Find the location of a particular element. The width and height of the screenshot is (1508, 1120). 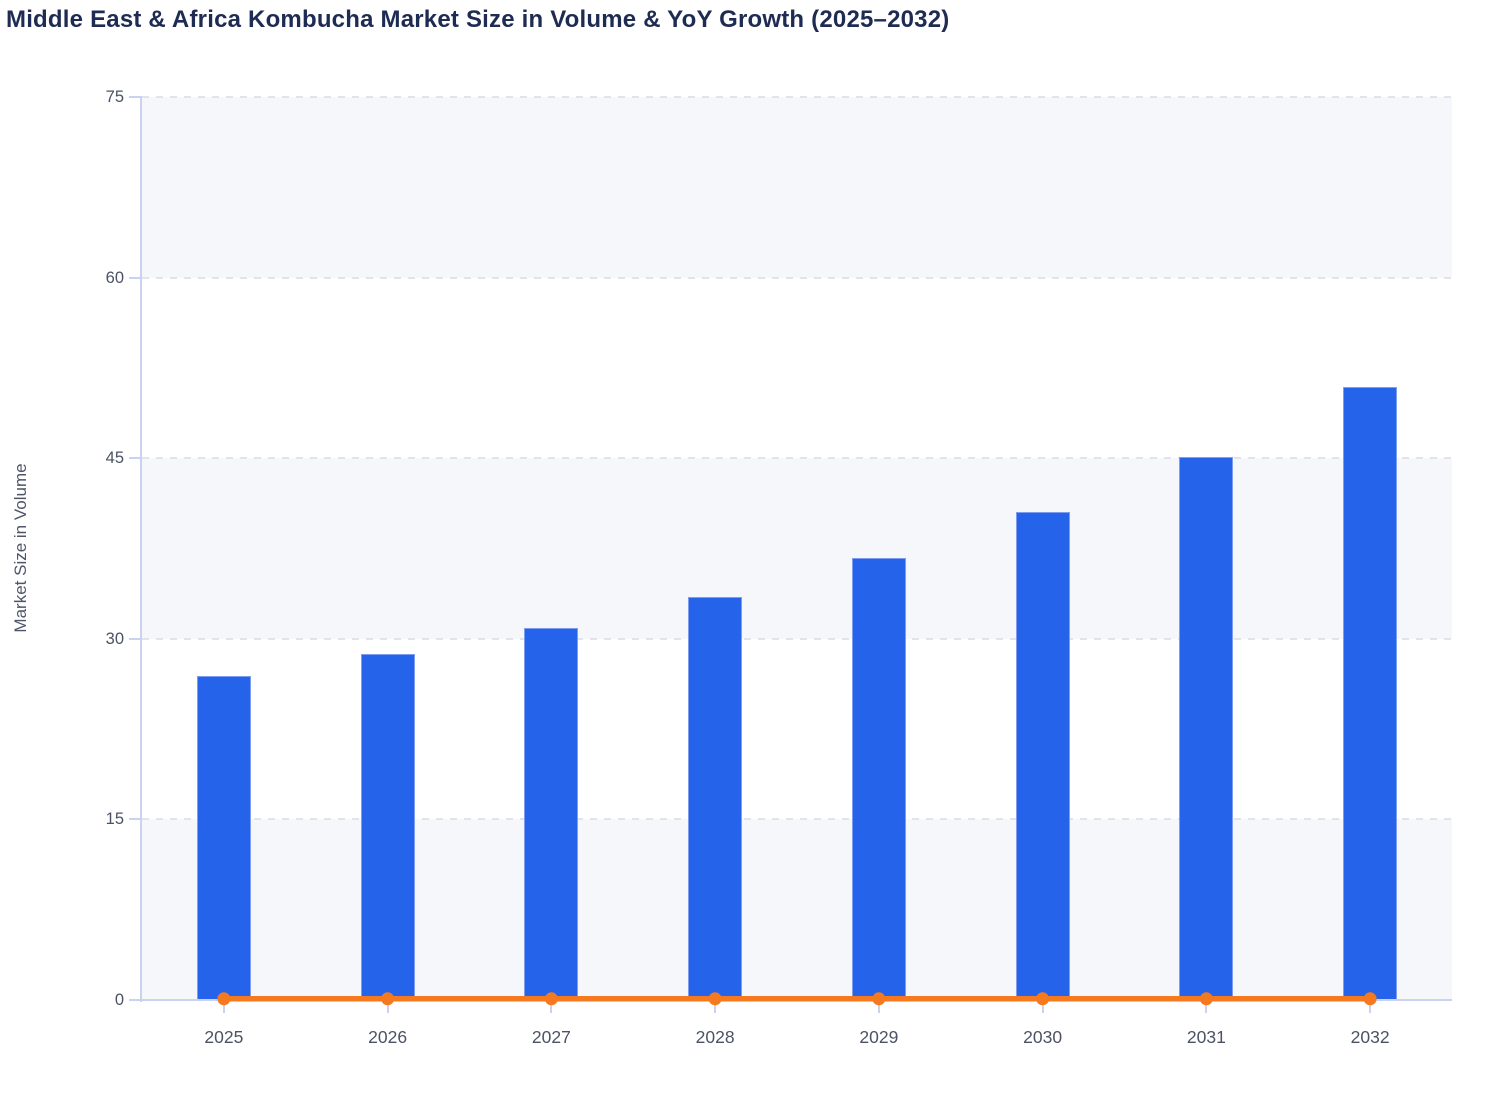

bar-2031 is located at coordinates (1206, 728).